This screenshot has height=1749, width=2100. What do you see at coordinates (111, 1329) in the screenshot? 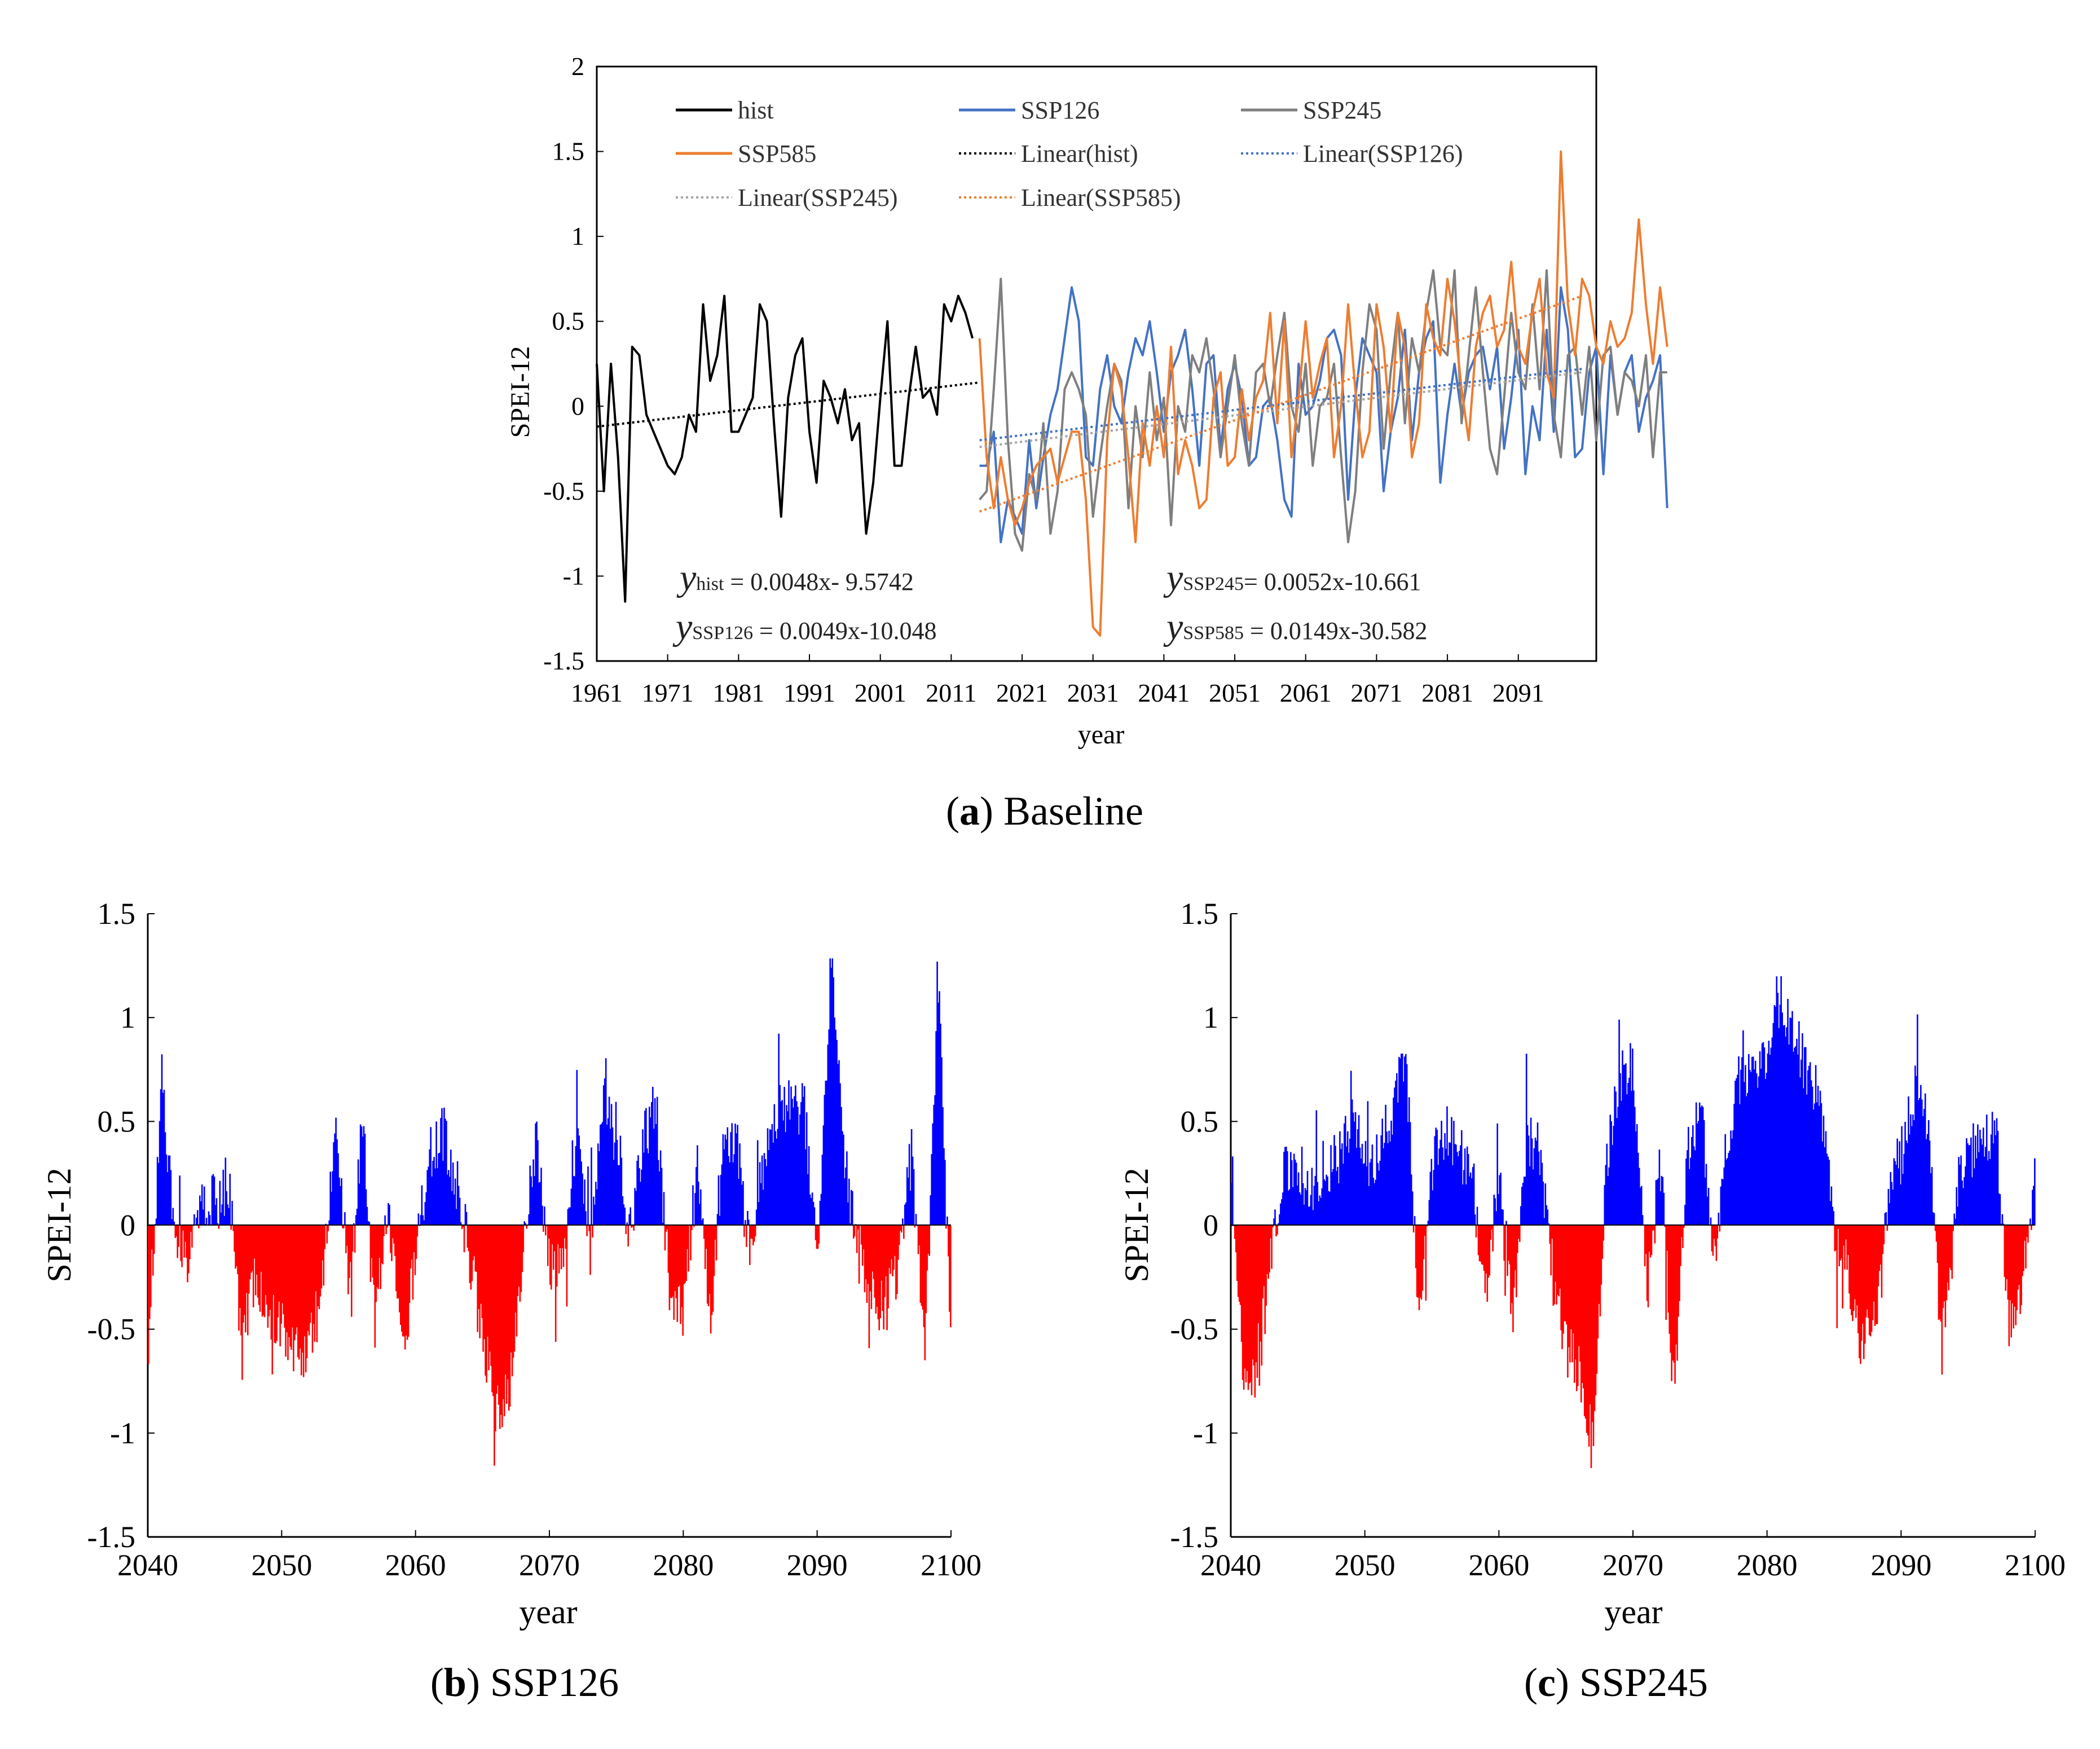
I see `chart-b-y-tick-label: -0.5` at bounding box center [111, 1329].